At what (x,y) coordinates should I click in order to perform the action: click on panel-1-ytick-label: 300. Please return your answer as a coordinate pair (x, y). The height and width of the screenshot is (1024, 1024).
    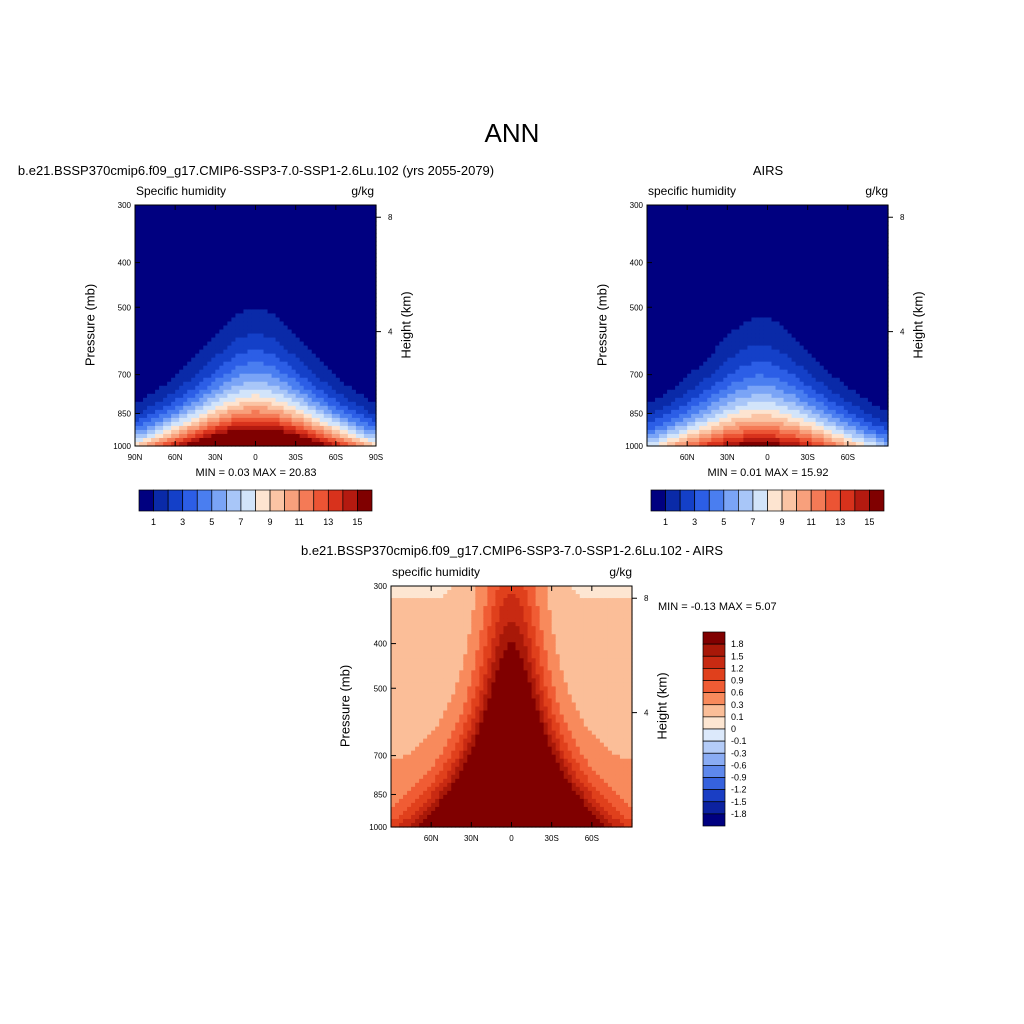
    Looking at the image, I should click on (125, 205).